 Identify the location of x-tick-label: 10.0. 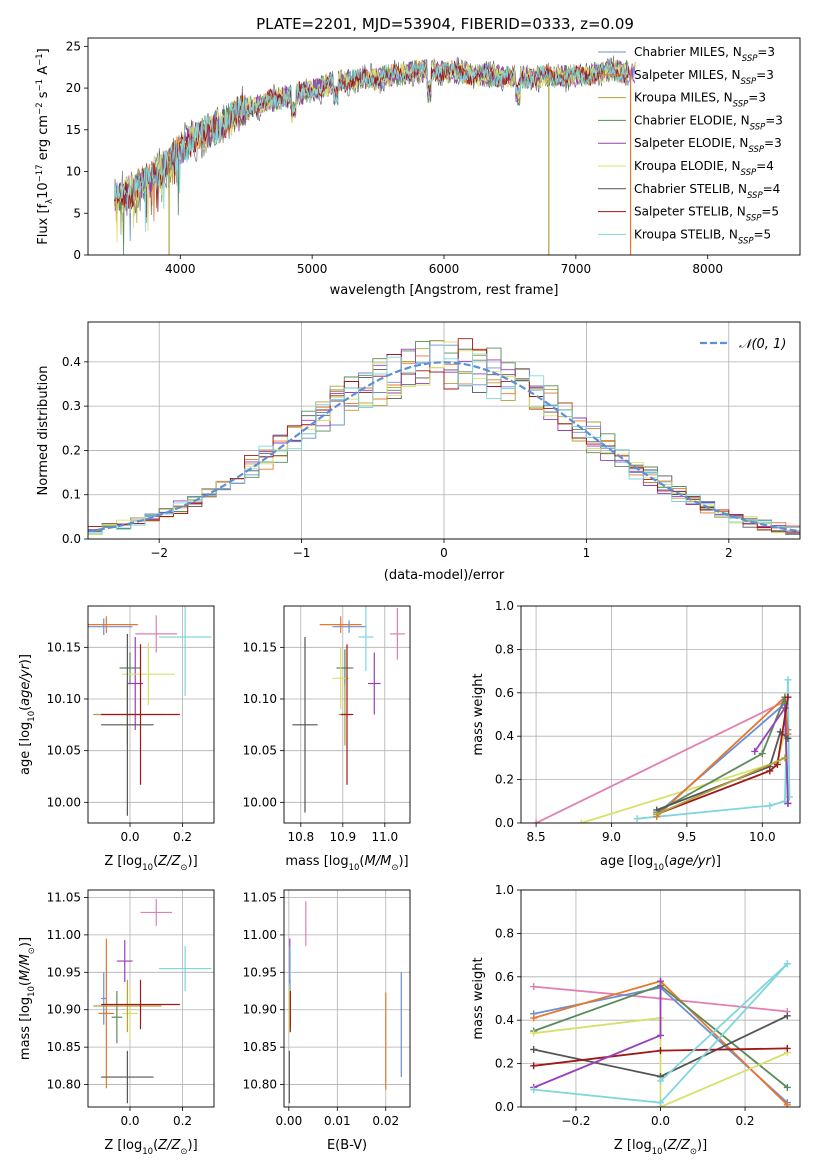
(762, 837).